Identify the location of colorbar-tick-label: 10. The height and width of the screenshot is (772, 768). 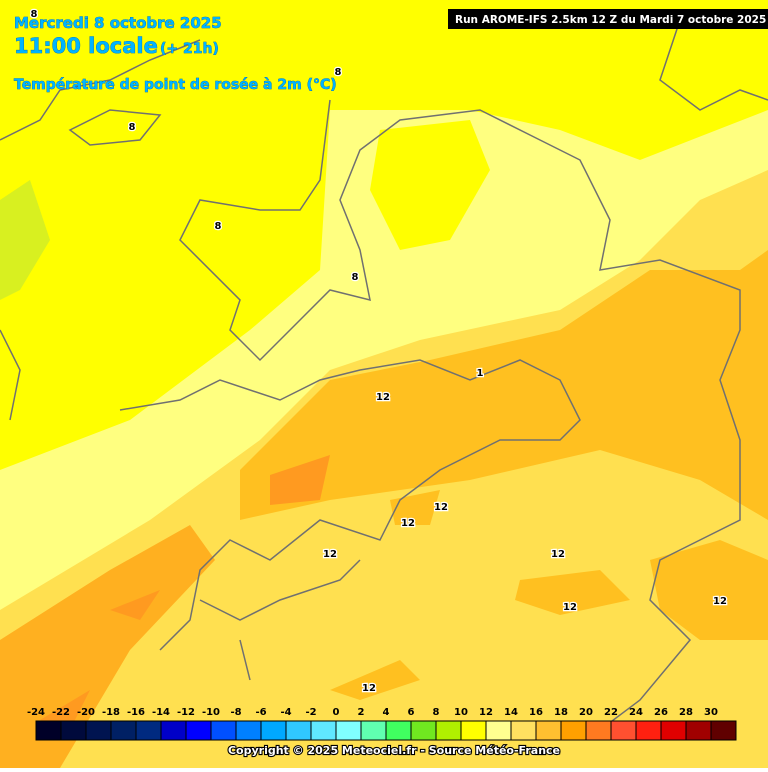
(461, 712).